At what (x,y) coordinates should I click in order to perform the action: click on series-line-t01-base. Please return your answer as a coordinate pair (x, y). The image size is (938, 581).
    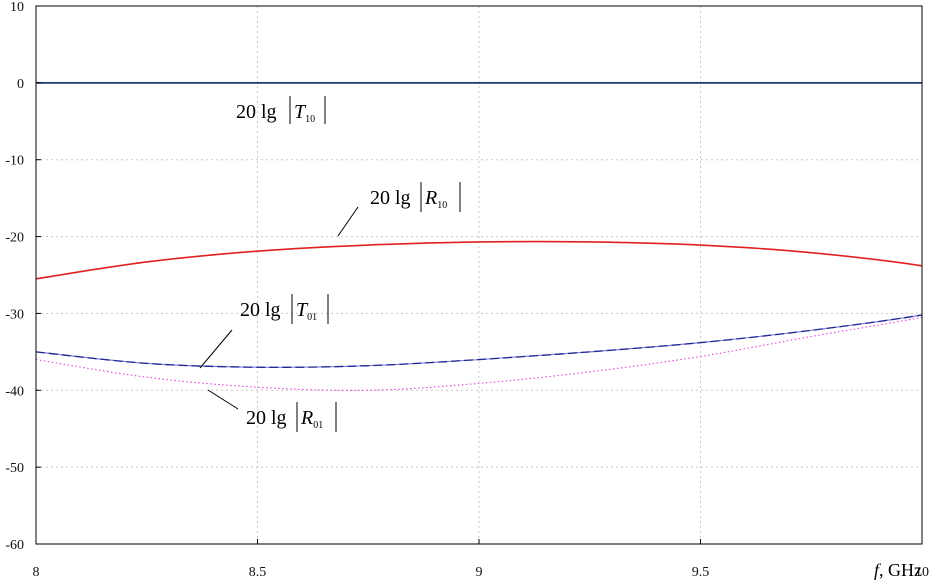
    Looking at the image, I should click on (479, 341).